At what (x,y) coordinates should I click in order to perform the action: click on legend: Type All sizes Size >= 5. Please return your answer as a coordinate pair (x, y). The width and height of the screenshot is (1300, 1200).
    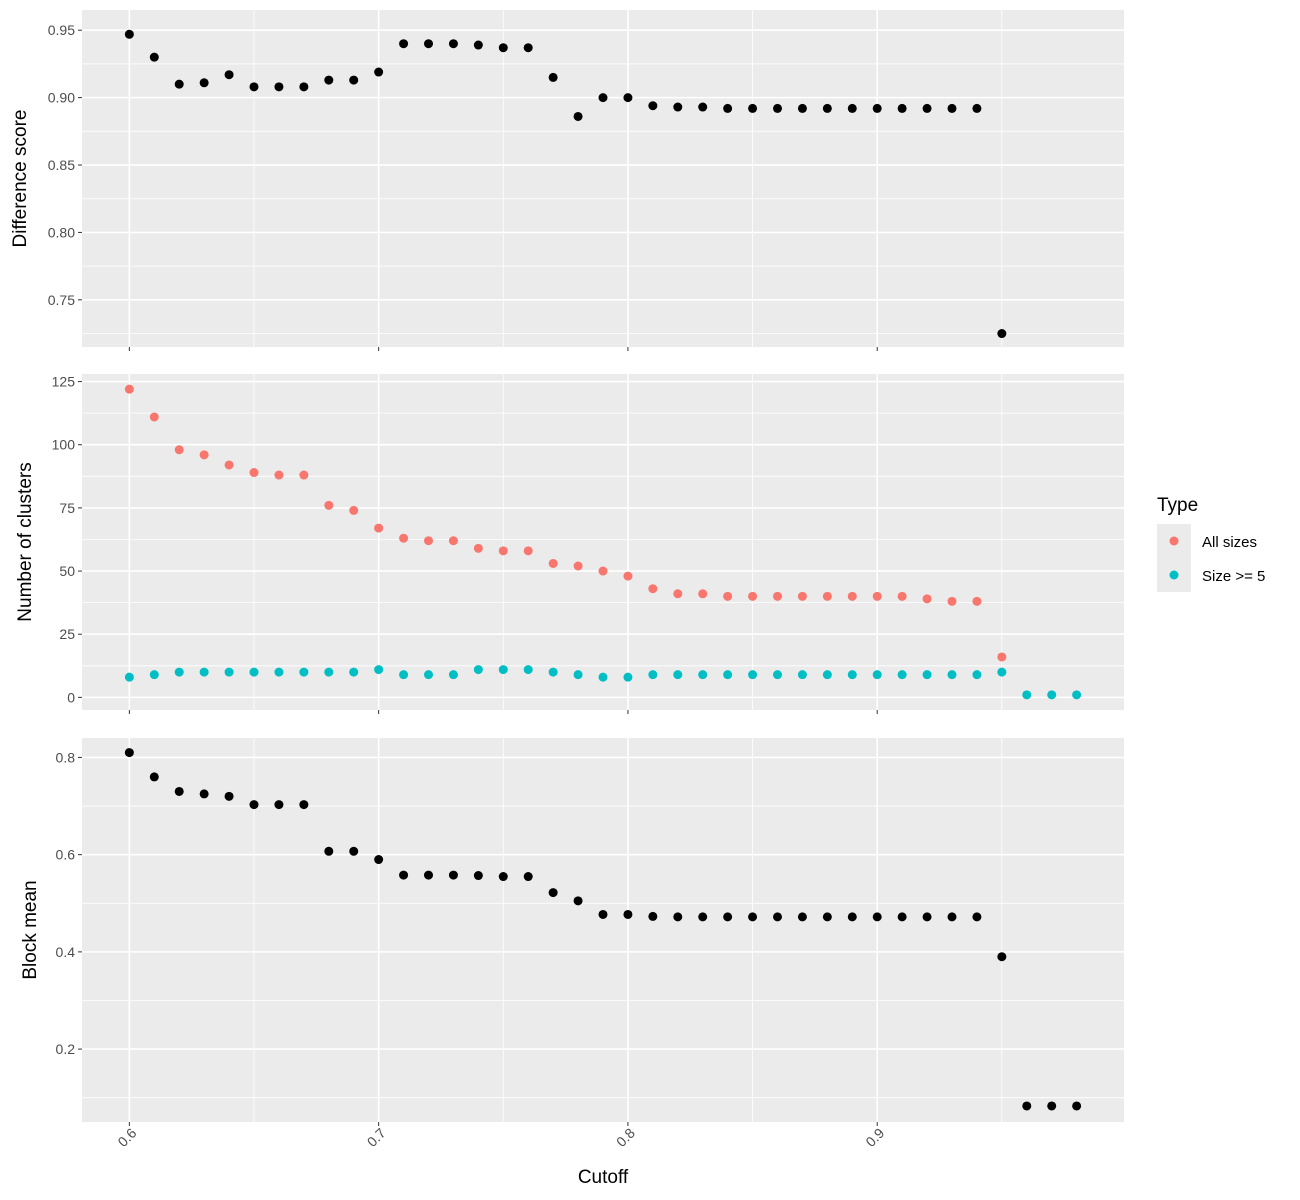
    Looking at the image, I should click on (1211, 543).